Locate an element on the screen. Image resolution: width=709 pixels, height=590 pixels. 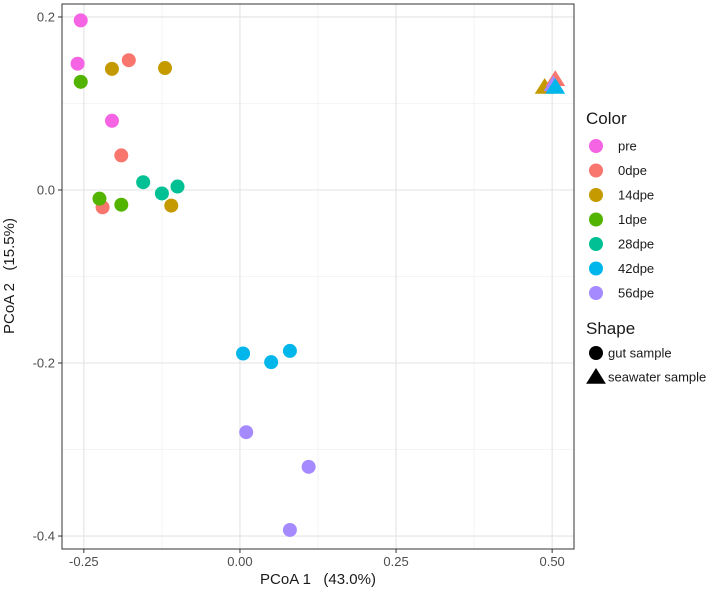
x-axis-title: PCoA 1 (43.0%) is located at coordinates (318, 579).